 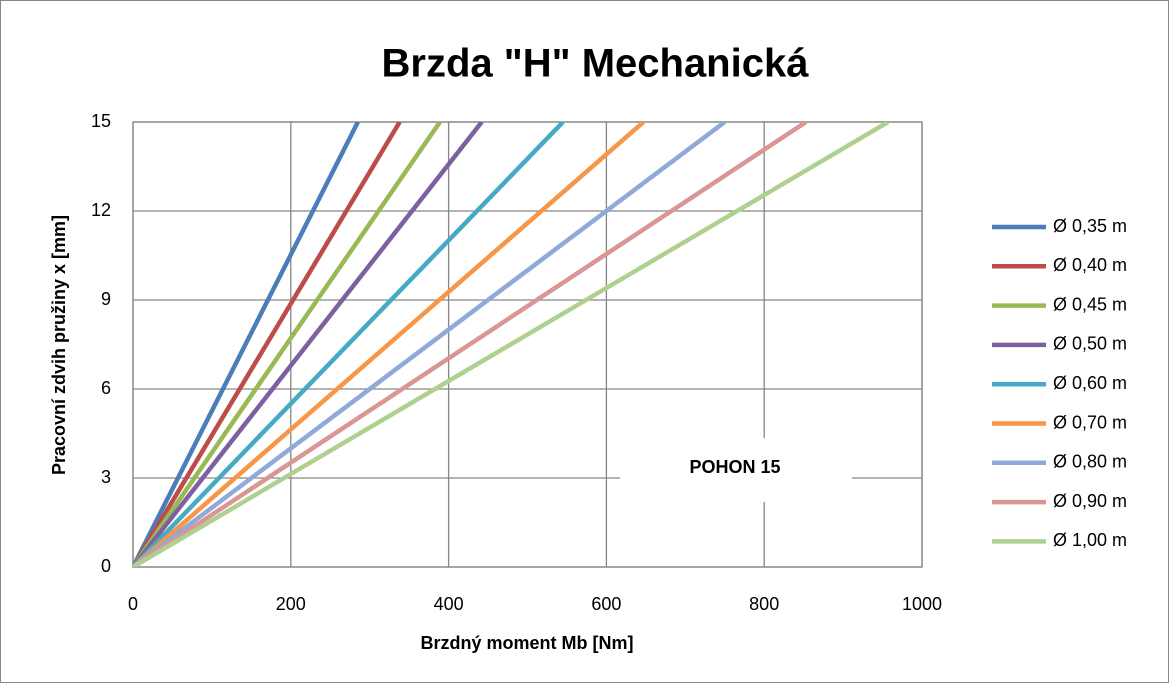 I want to click on annotation: POHON 15, so click(x=734, y=467).